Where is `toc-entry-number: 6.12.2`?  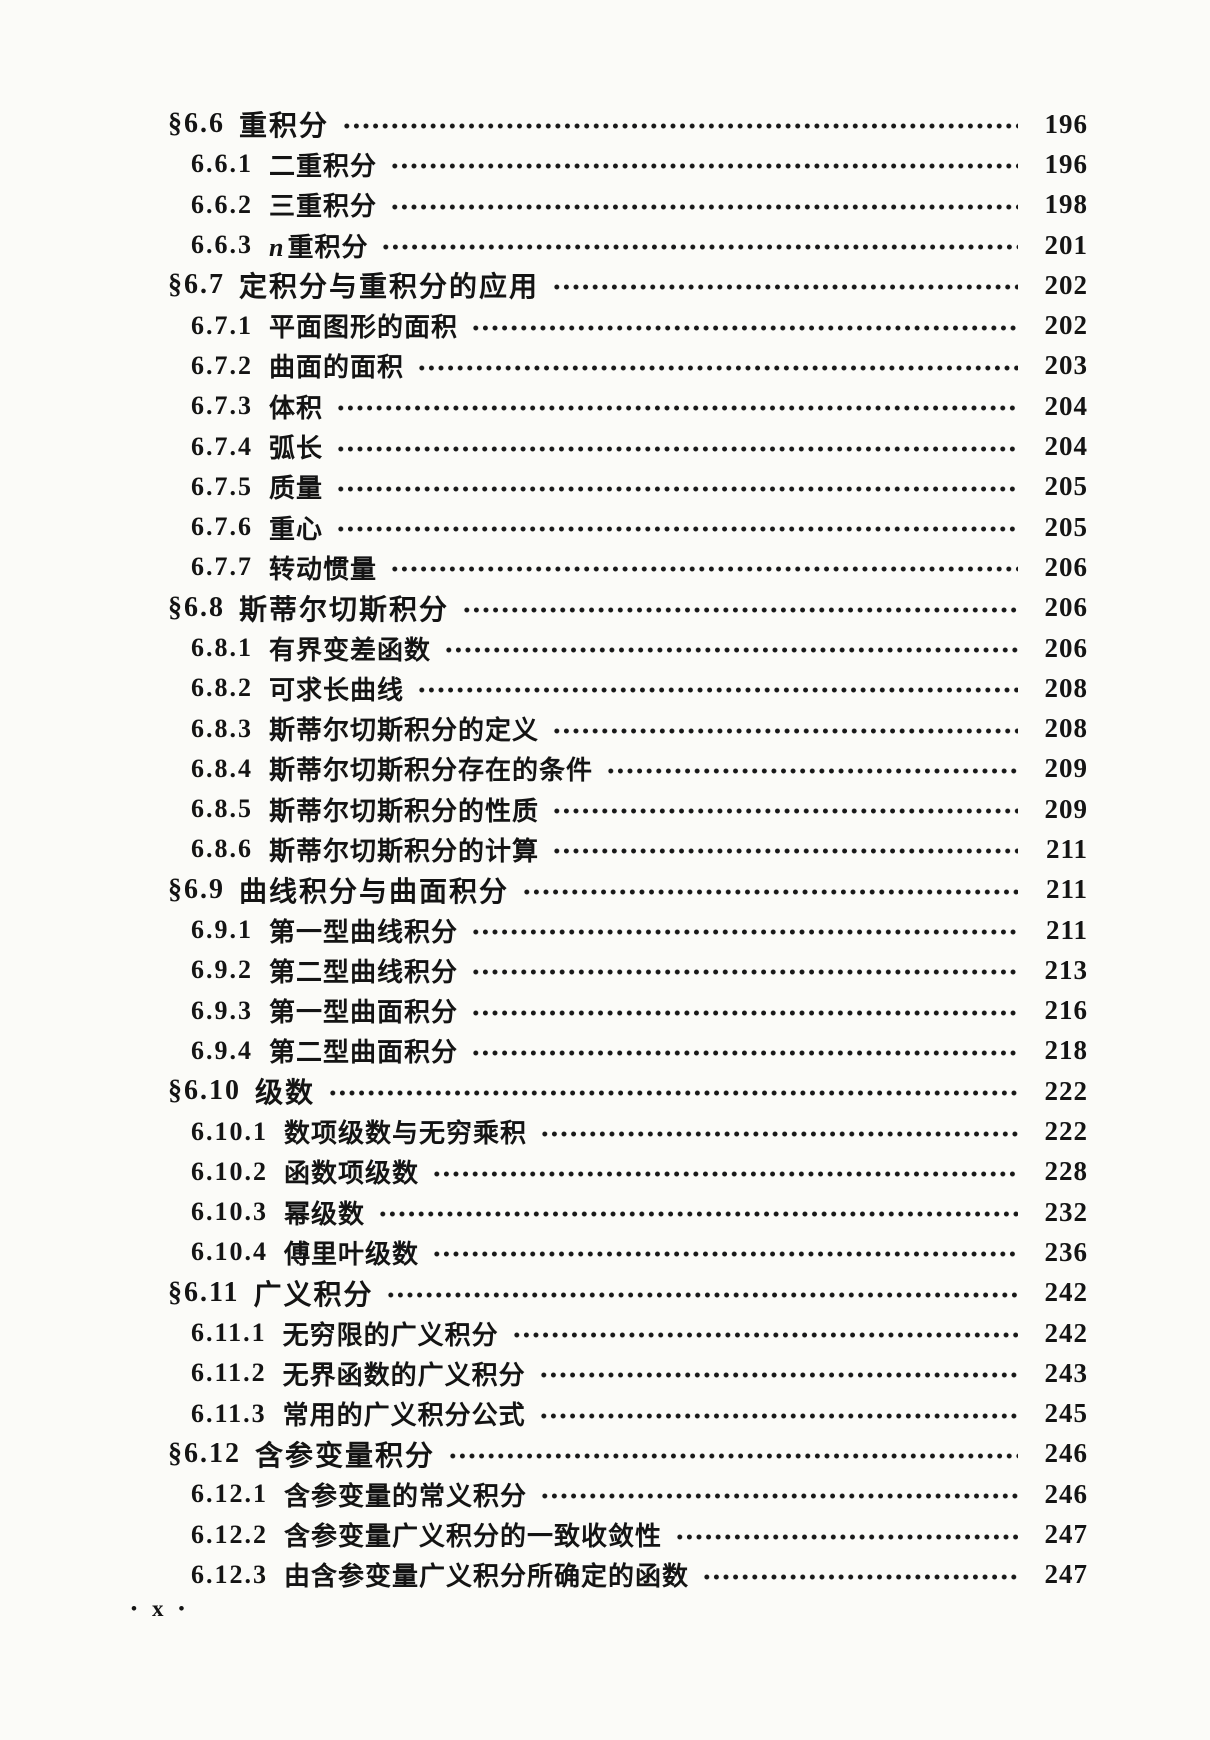 toc-entry-number: 6.12.2 is located at coordinates (229, 1534).